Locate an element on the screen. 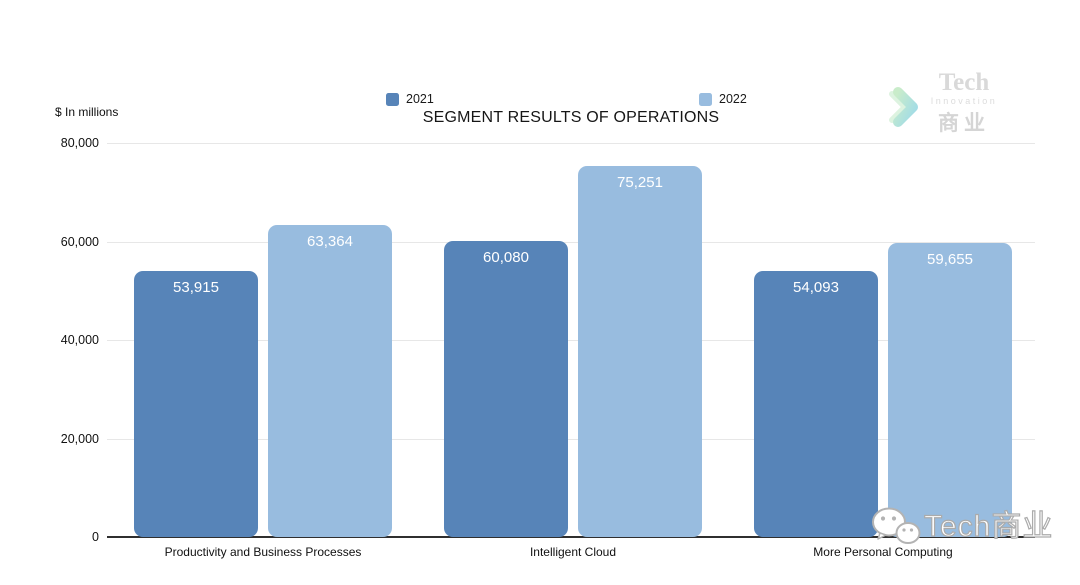 This screenshot has height=585, width=1080. chevron-icon is located at coordinates (903, 107).